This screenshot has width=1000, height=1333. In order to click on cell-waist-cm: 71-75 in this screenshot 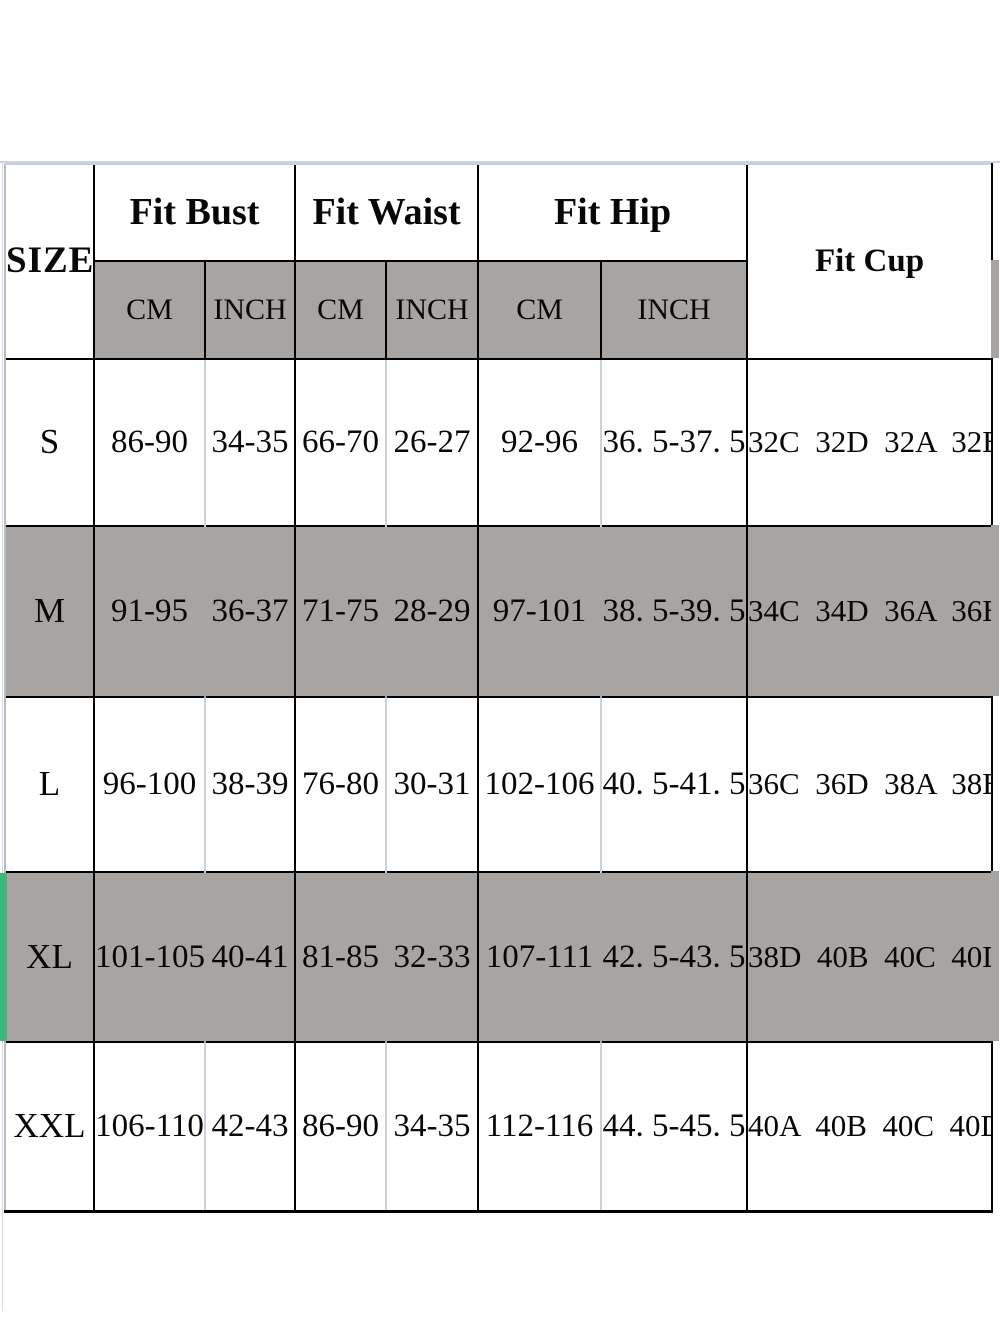, I will do `click(340, 611)`.